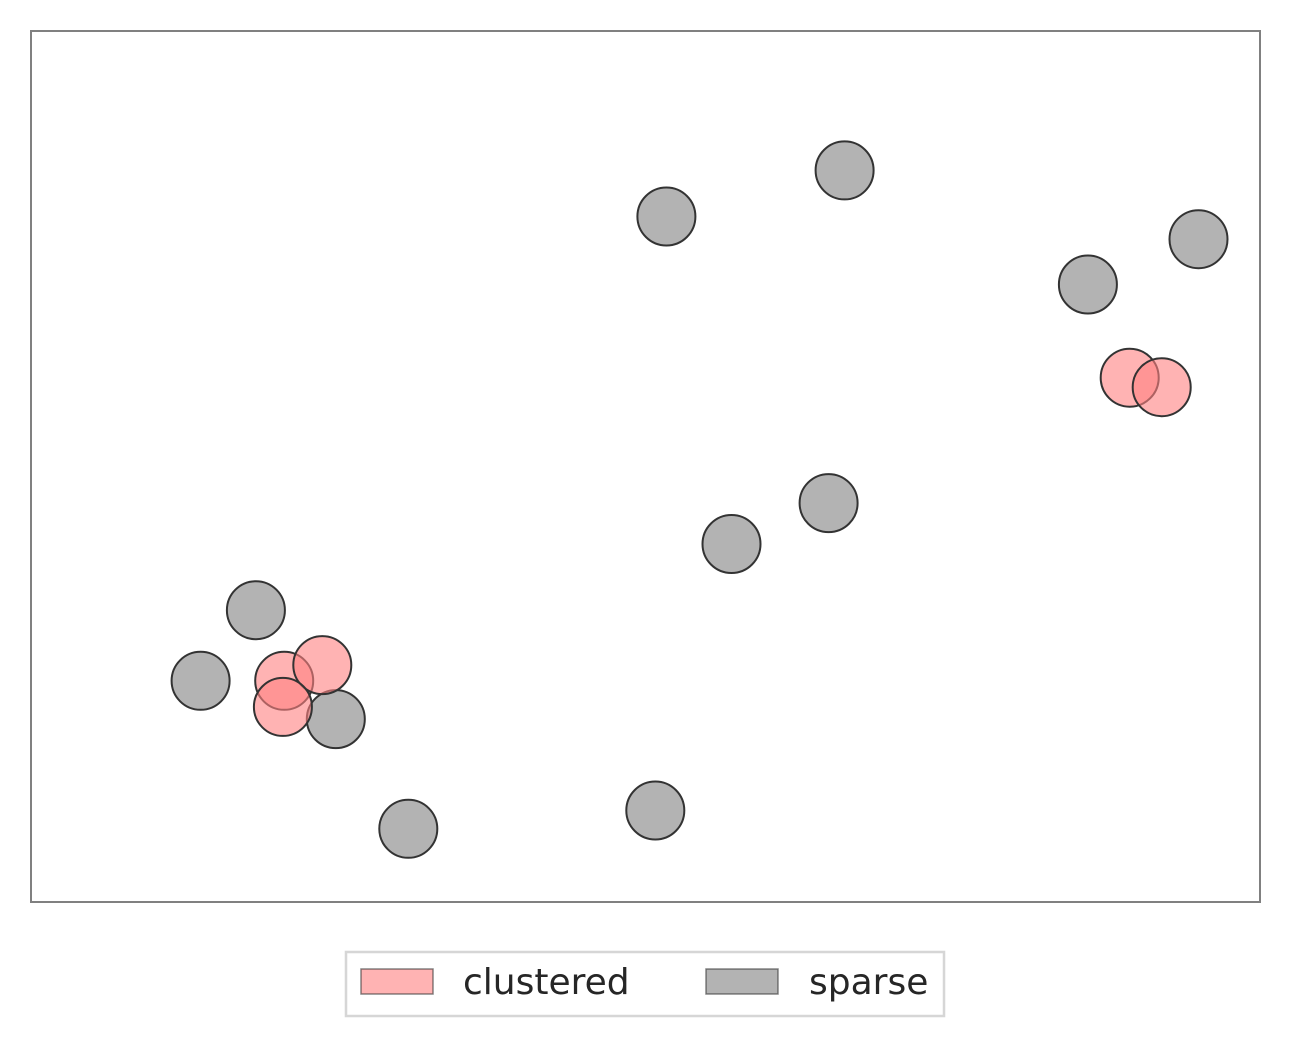 Image resolution: width=1290 pixels, height=1047 pixels. I want to click on legend-label-clustered: clustered, so click(546, 982).